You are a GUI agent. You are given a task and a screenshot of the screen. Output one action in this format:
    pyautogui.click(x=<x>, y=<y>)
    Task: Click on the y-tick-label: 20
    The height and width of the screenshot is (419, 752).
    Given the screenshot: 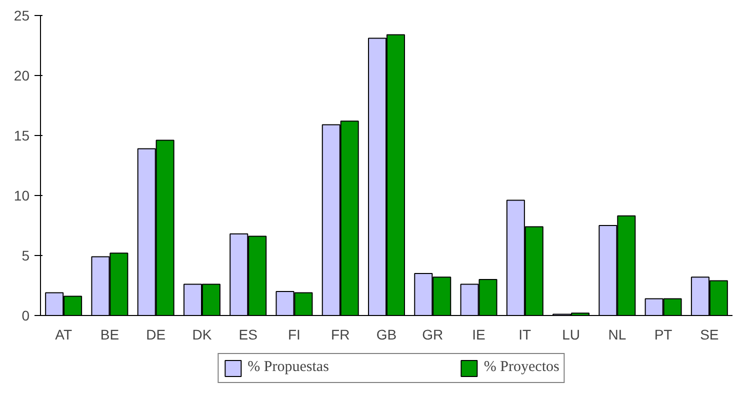 What is the action you would take?
    pyautogui.click(x=22, y=76)
    